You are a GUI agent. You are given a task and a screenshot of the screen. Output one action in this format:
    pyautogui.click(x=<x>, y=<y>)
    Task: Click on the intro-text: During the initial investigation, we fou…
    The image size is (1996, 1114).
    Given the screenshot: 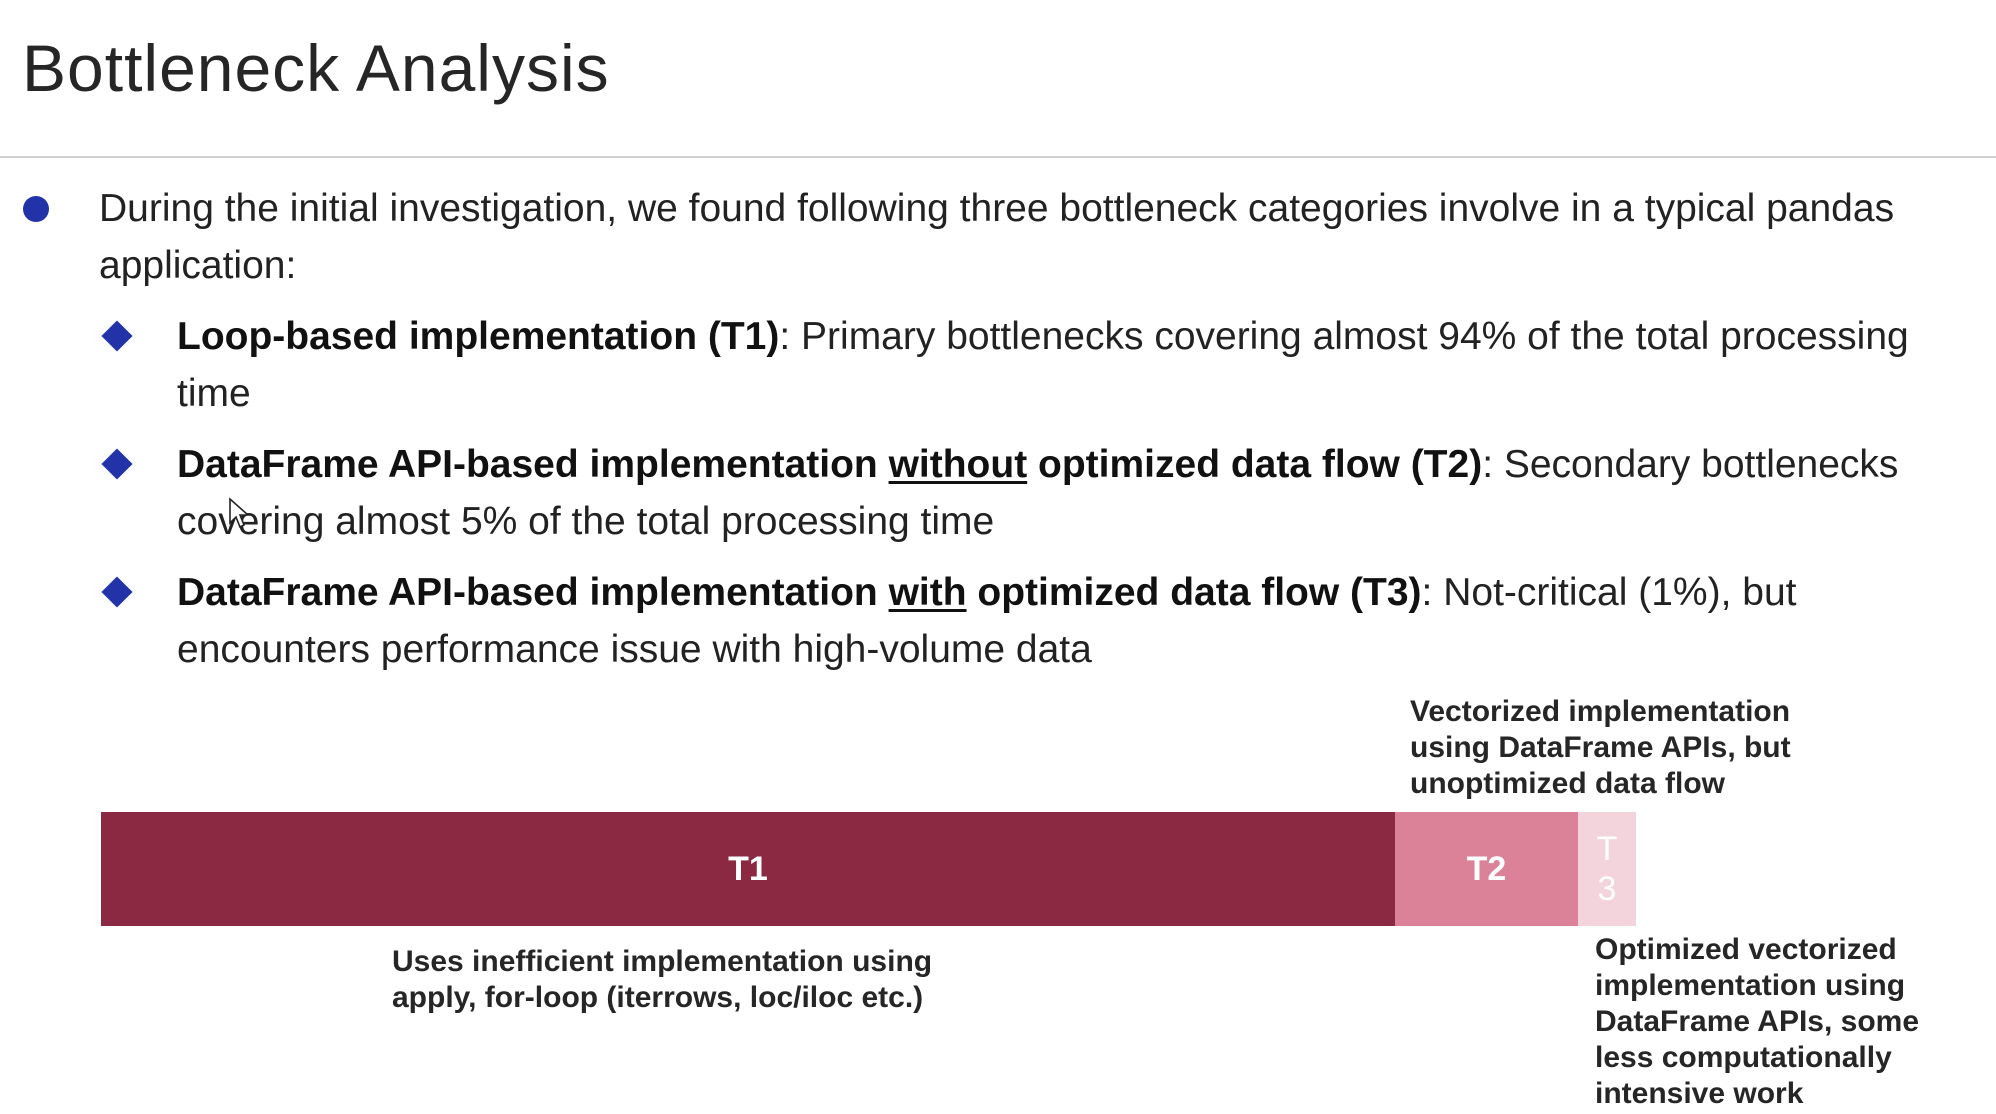 What is the action you would take?
    pyautogui.click(x=997, y=237)
    